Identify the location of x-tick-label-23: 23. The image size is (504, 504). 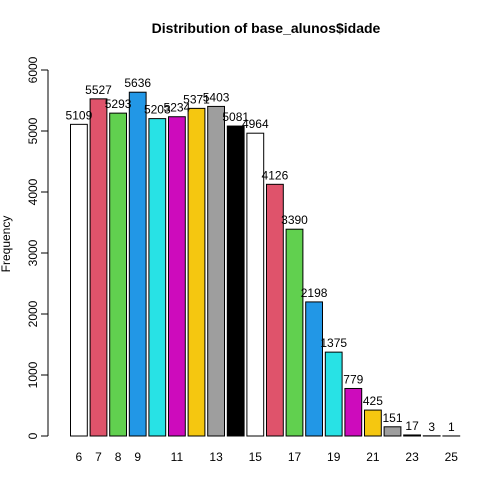
(412, 457).